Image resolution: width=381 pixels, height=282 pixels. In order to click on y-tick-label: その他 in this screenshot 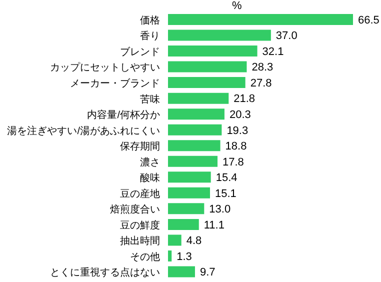, I will do `click(145, 256)`.